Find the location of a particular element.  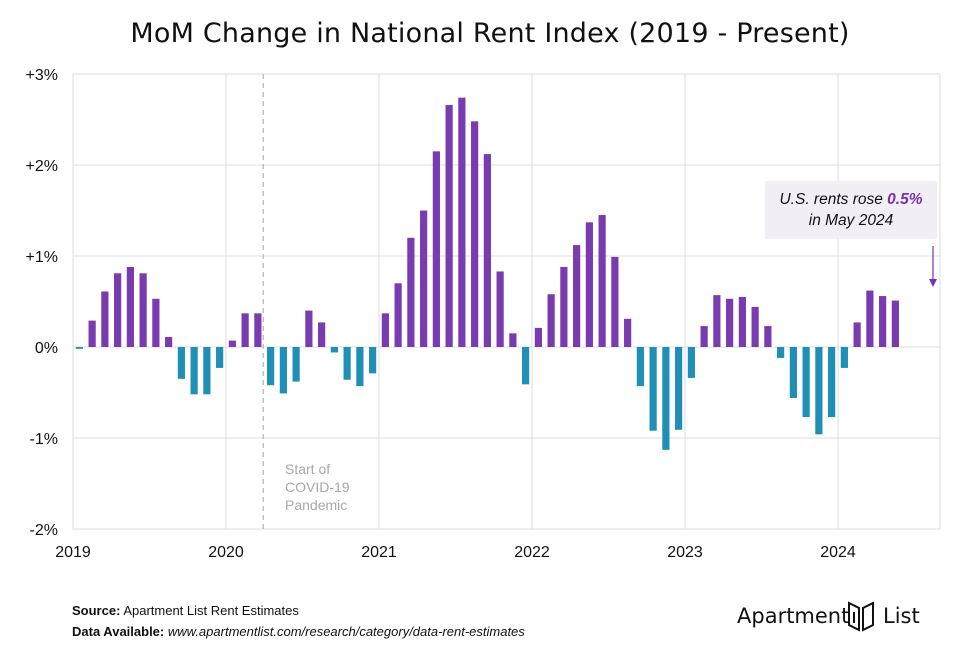

y-axis: -2% -1% 0% +1% +2% +3% is located at coordinates (42, 303).